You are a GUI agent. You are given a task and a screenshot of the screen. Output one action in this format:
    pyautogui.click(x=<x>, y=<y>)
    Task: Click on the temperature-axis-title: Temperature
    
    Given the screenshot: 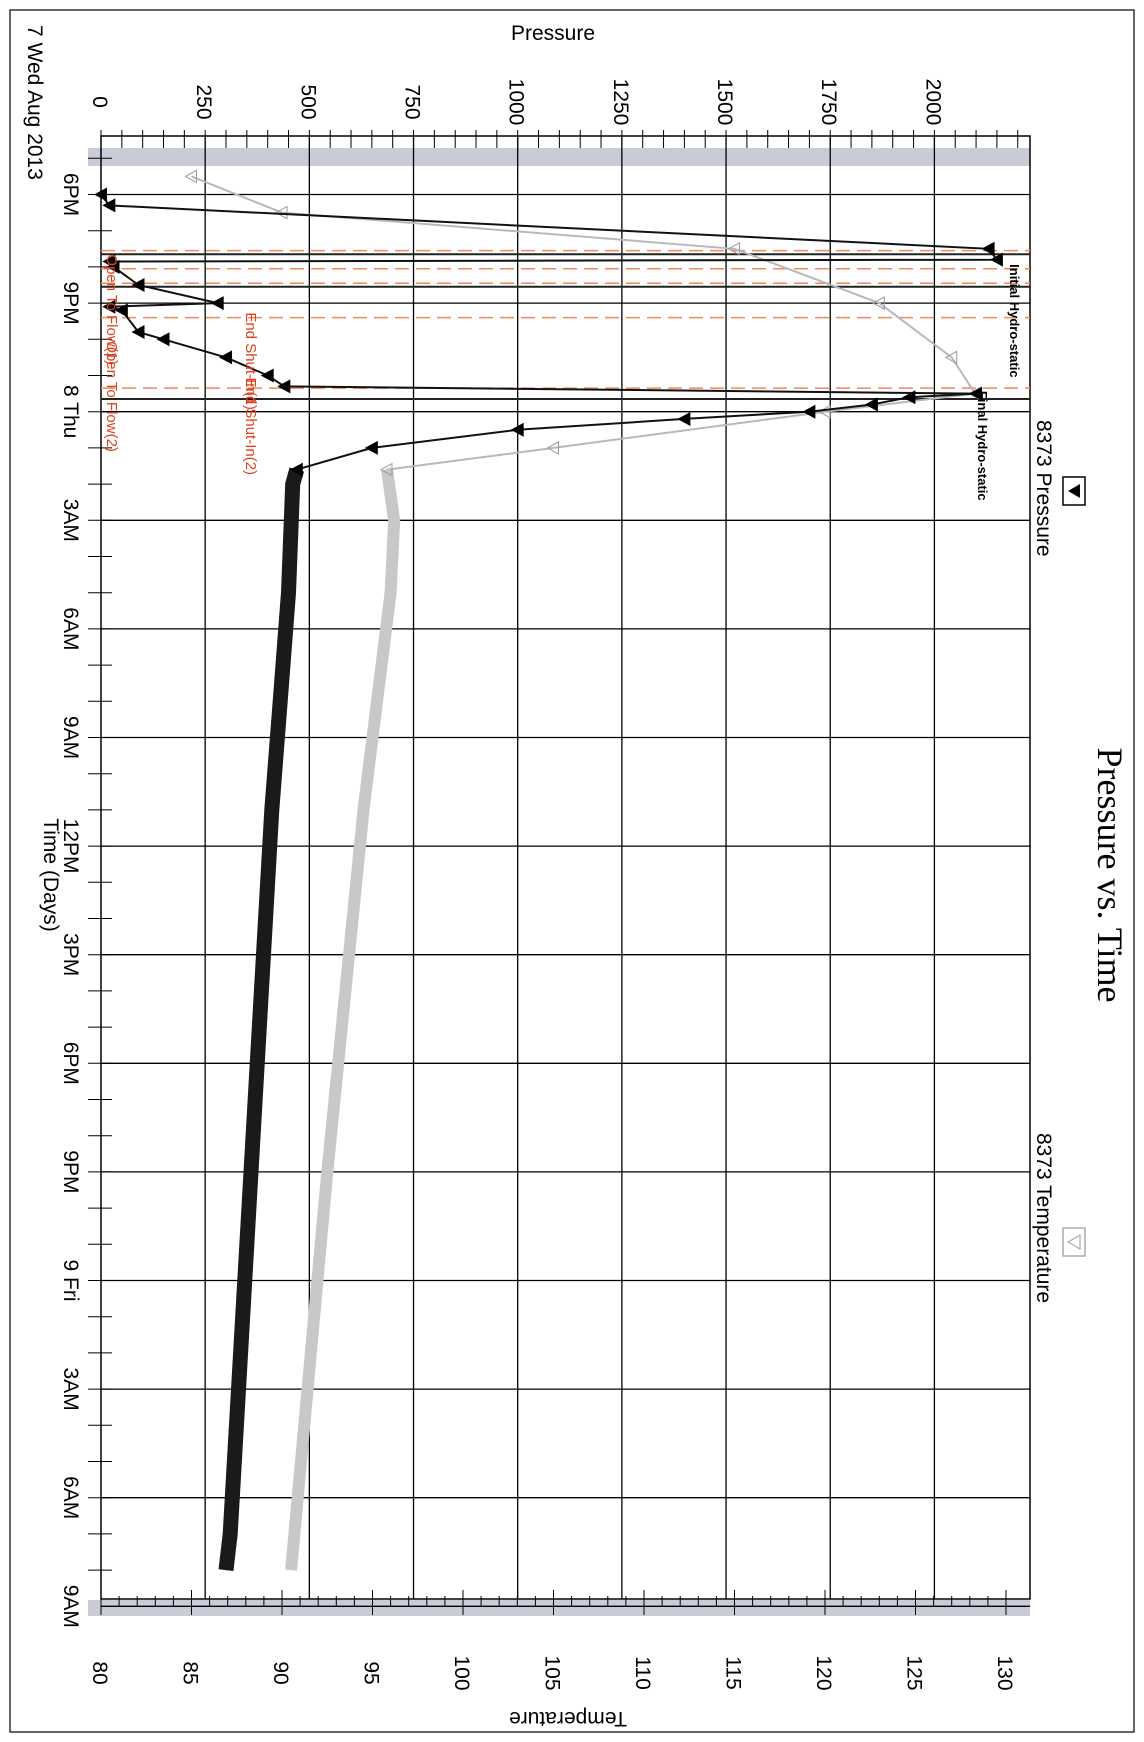 What is the action you would take?
    pyautogui.click(x=568, y=1718)
    